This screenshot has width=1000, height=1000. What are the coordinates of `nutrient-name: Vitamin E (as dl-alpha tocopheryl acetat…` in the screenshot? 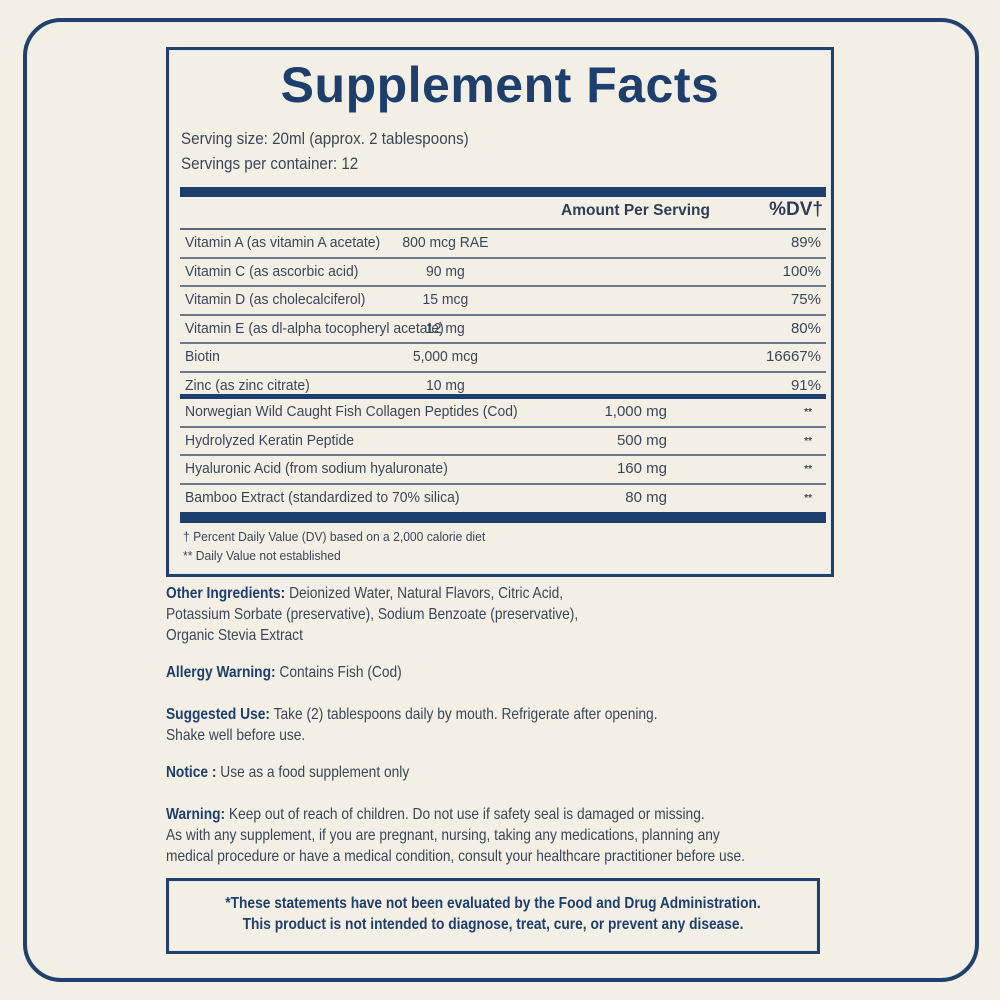 It's located at (314, 328).